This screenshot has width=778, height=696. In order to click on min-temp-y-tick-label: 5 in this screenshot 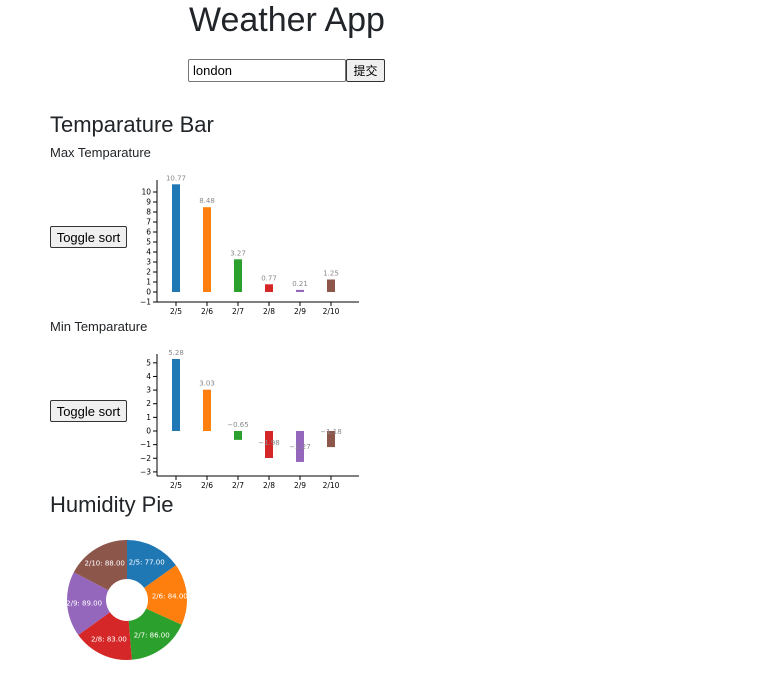, I will do `click(148, 362)`.